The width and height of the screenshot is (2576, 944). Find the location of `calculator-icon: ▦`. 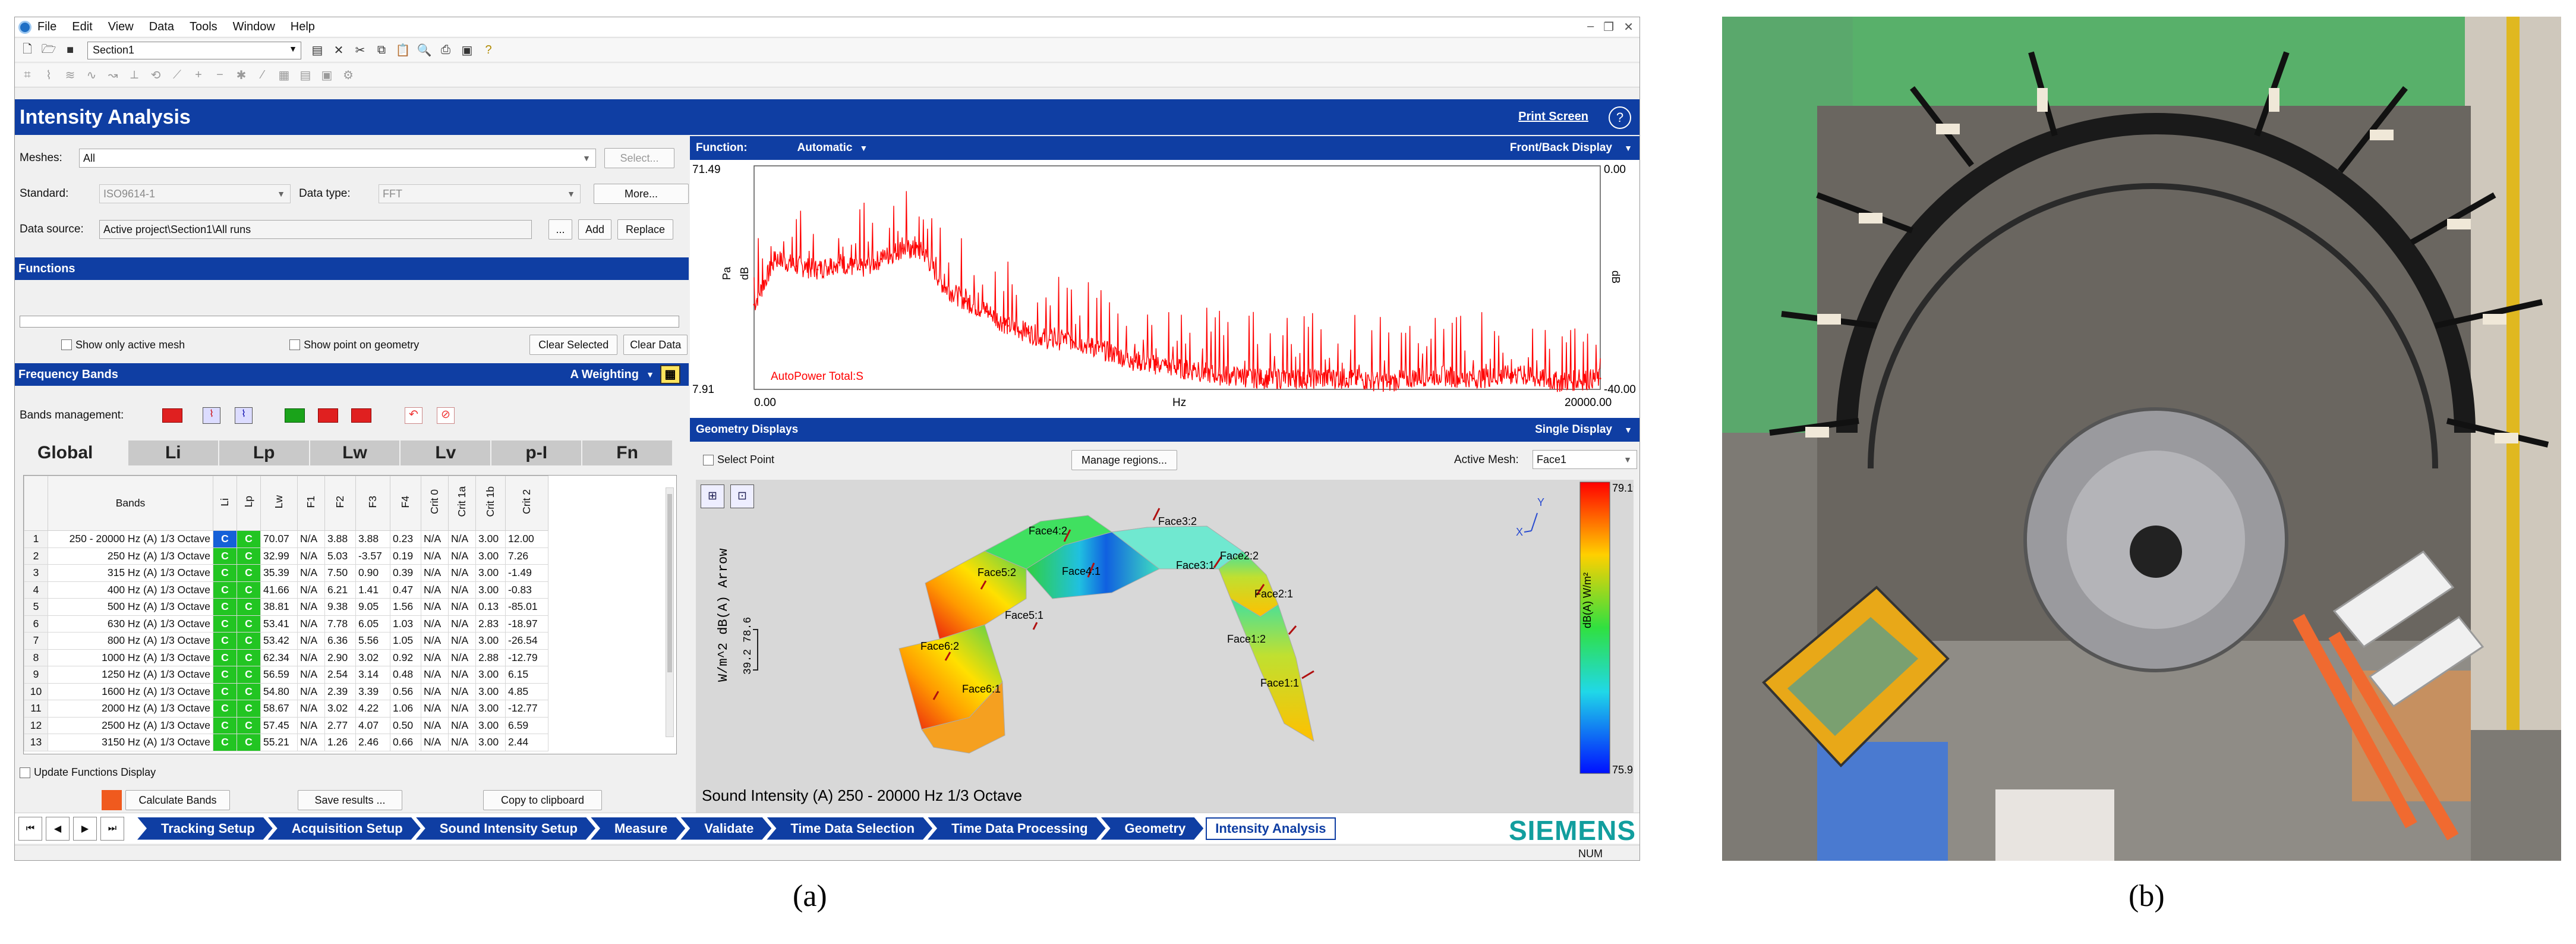

calculator-icon: ▦ is located at coordinates (670, 374).